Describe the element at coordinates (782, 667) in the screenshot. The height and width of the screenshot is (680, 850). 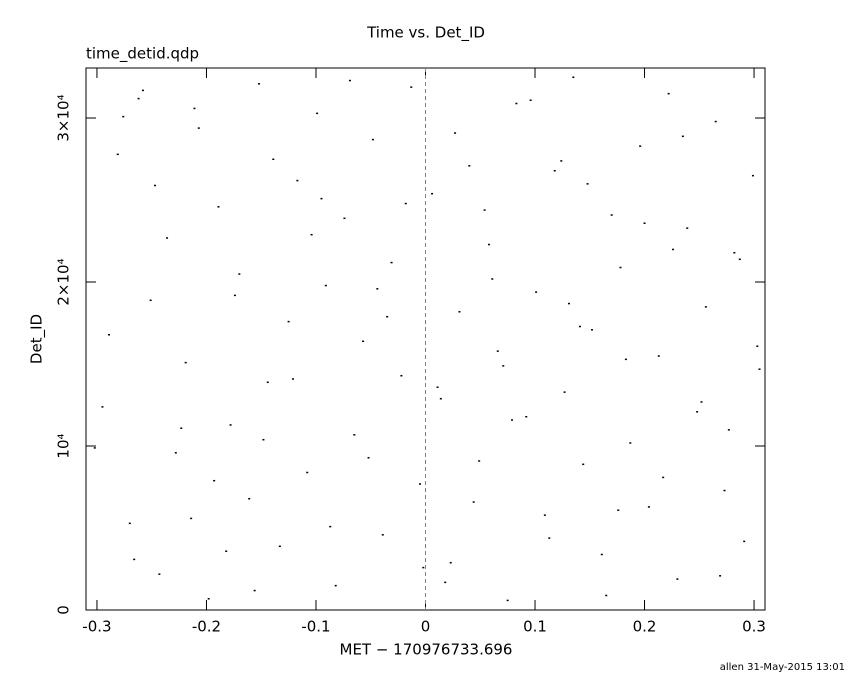
I see `footer: allen 31-May-2015 13:01` at that location.